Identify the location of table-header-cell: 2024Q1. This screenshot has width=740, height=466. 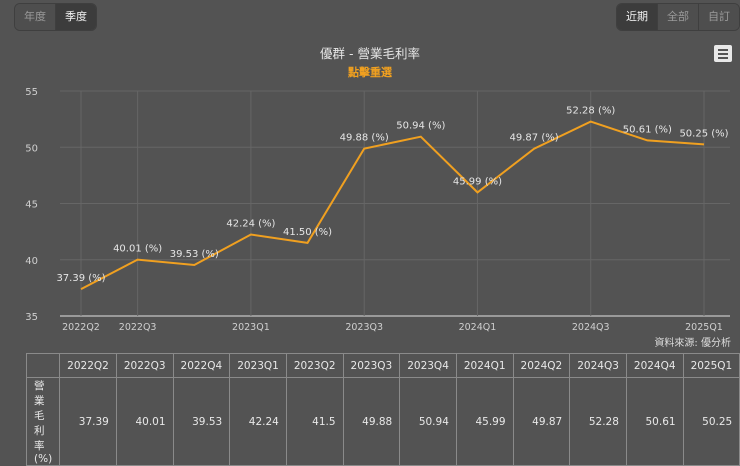
(484, 365).